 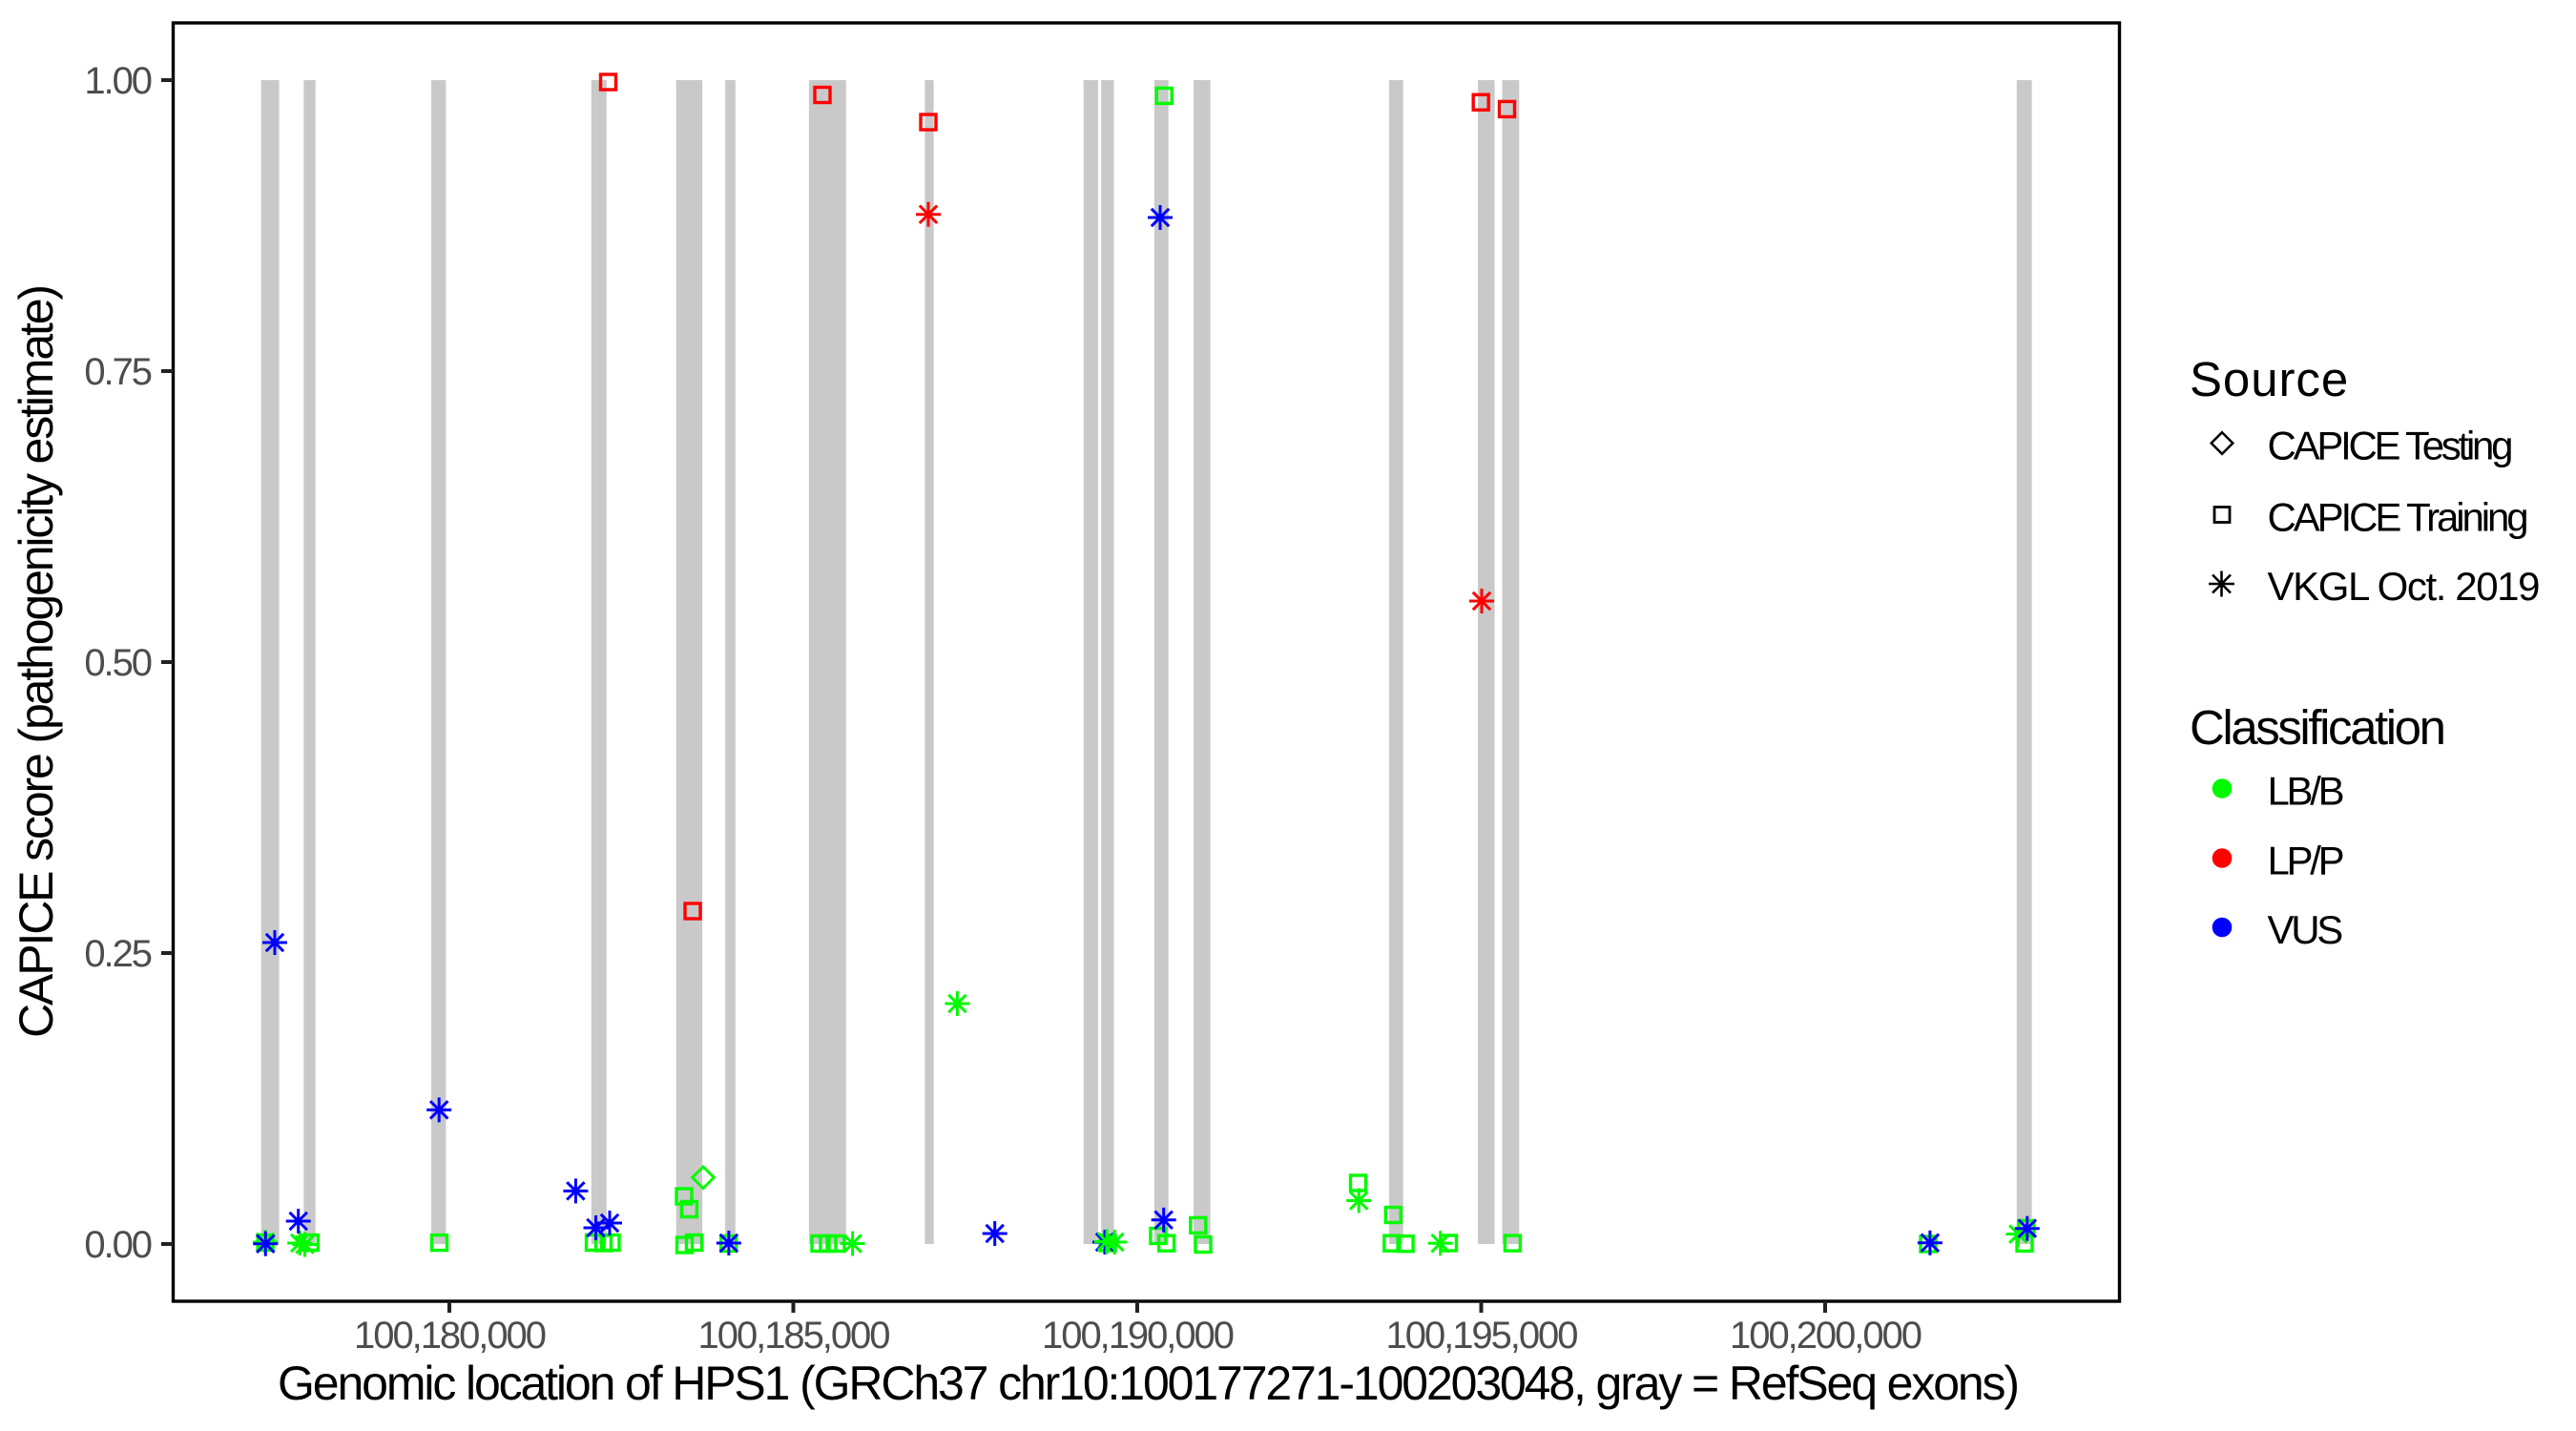 I want to click on svg-text: 0.75, so click(x=117, y=372).